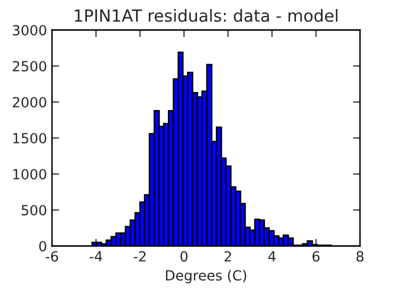  I want to click on x-tick-label: 8, so click(360, 256).